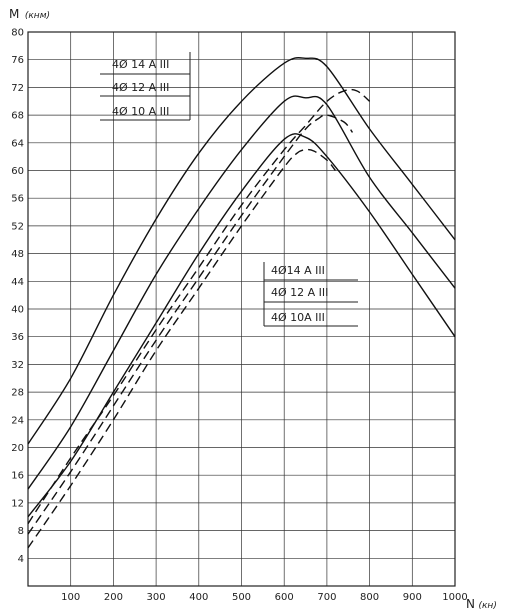  Describe the element at coordinates (14, 14) in the screenshot. I see `y-axis-symbol: M` at that location.